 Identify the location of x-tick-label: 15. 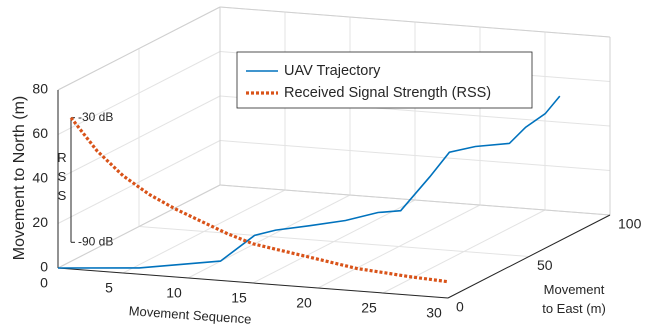
(239, 298).